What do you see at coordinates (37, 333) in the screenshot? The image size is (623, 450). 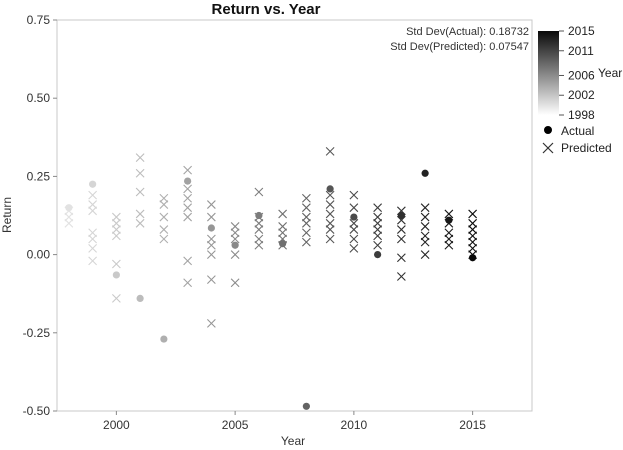 I see `y-tick-label: -0.25` at bounding box center [37, 333].